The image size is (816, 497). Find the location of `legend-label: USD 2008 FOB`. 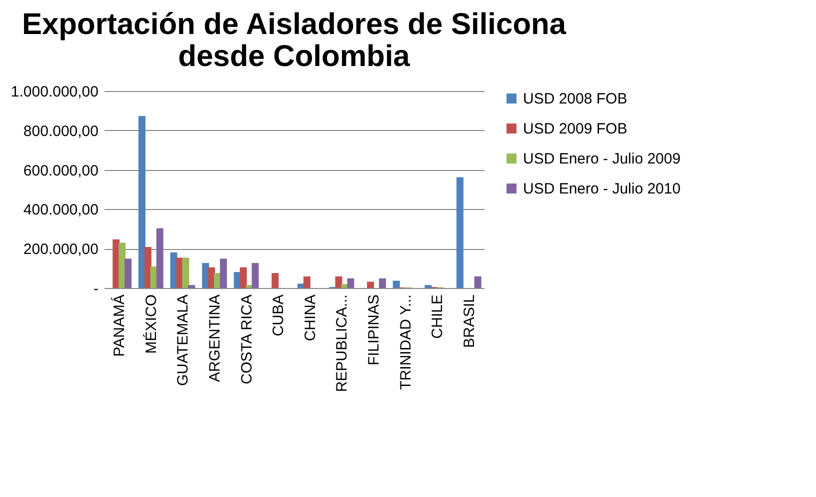

legend-label: USD 2008 FOB is located at coordinates (575, 99).